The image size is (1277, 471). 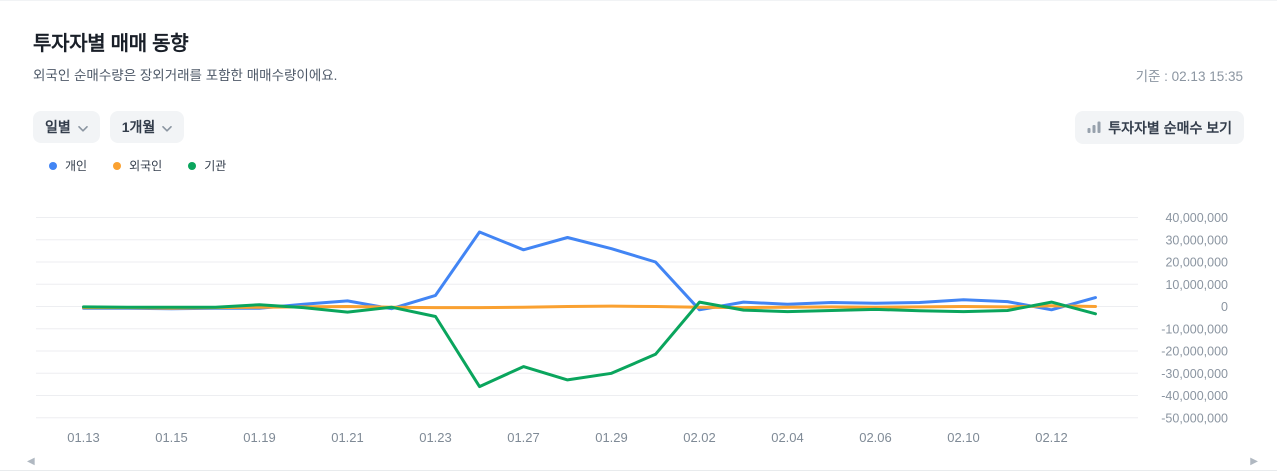 I want to click on scroll-left-button: ◀, so click(x=31, y=462).